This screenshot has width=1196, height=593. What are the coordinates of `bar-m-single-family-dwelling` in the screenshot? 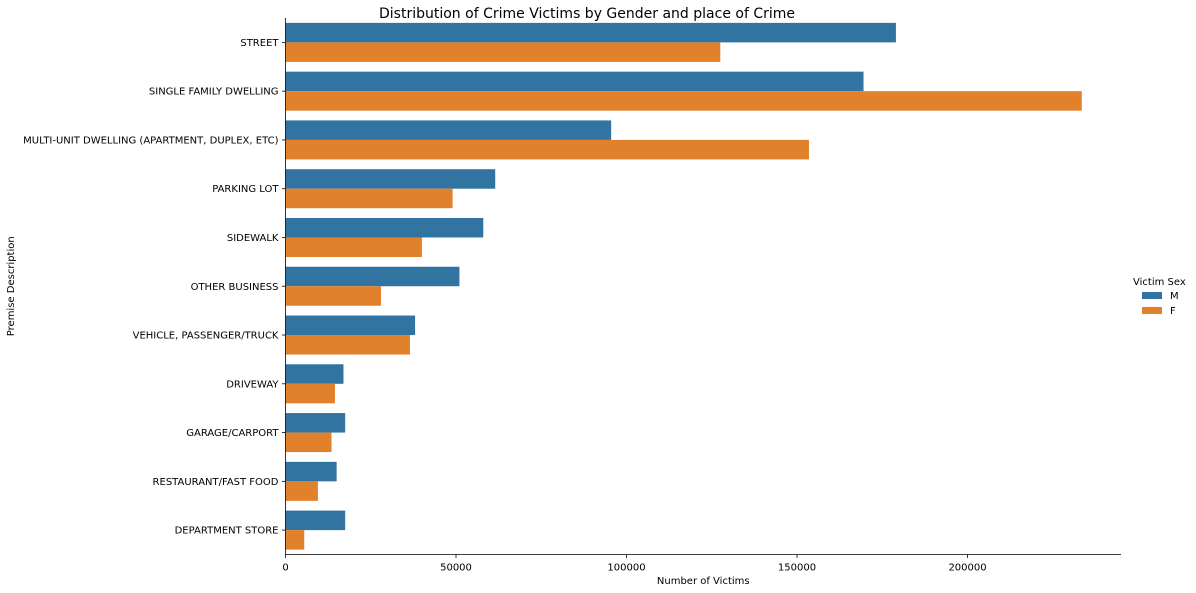 It's located at (574, 81).